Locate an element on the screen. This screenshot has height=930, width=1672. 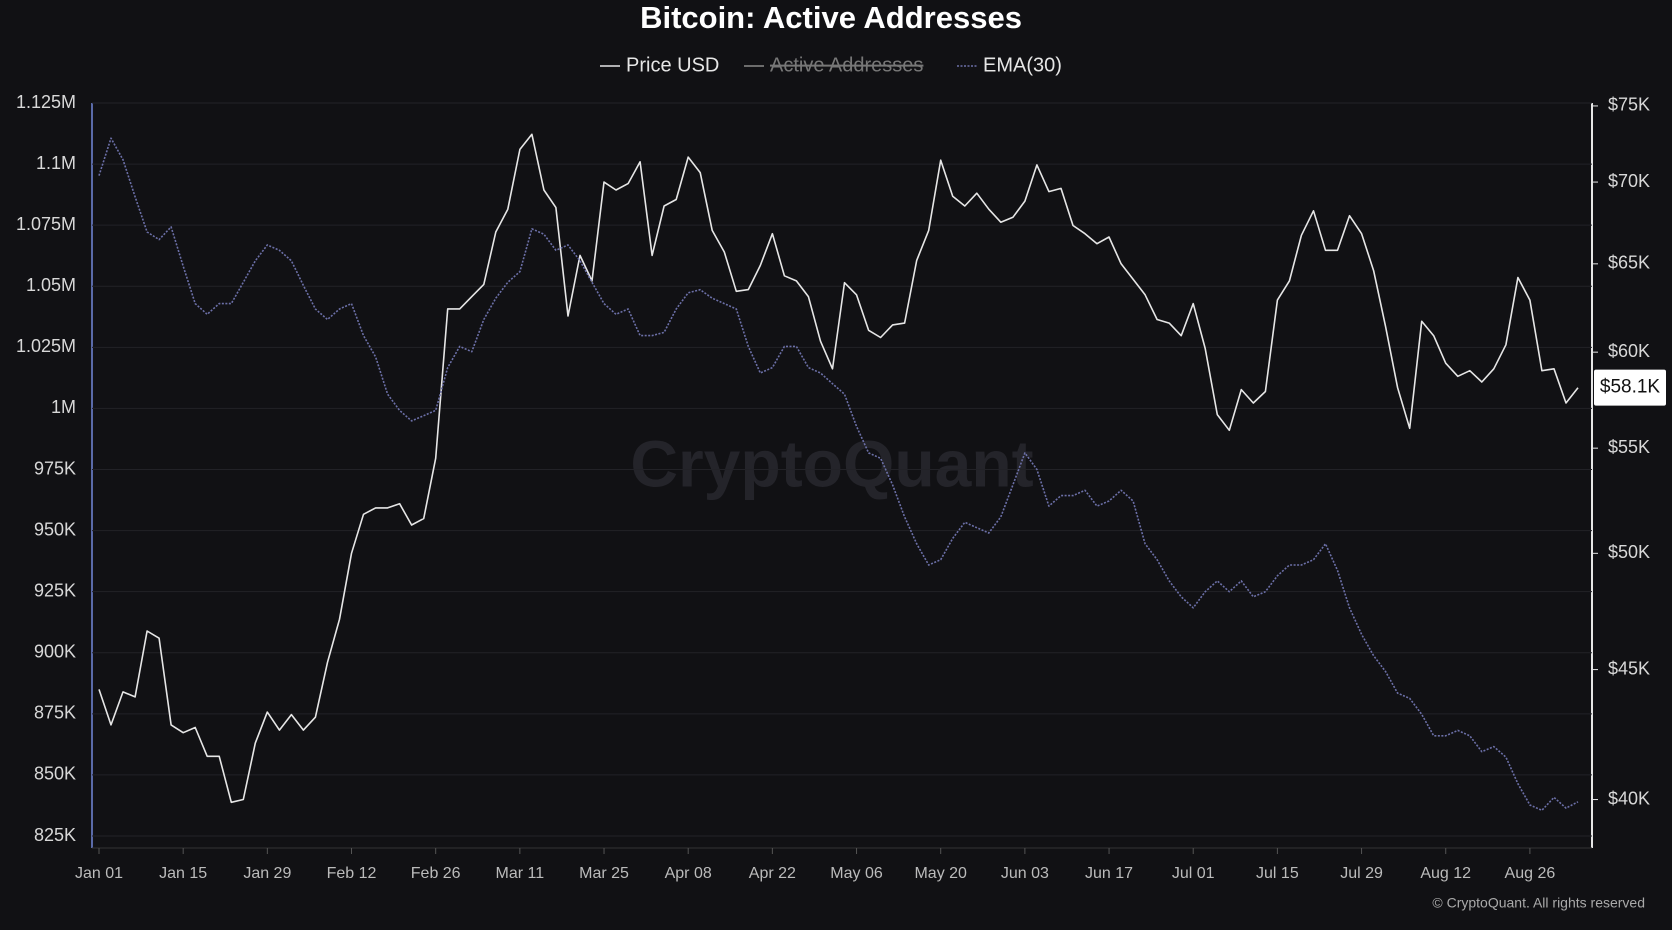
x-tick-label: Feb 12 is located at coordinates (352, 873).